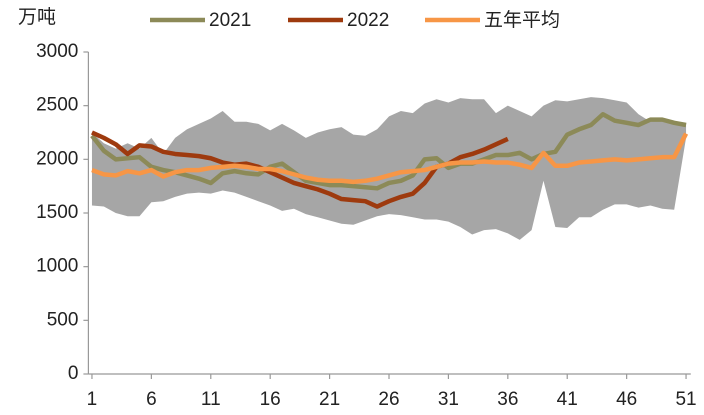 The image size is (704, 415). I want to click on legend-label: 五年平均, so click(522, 20).